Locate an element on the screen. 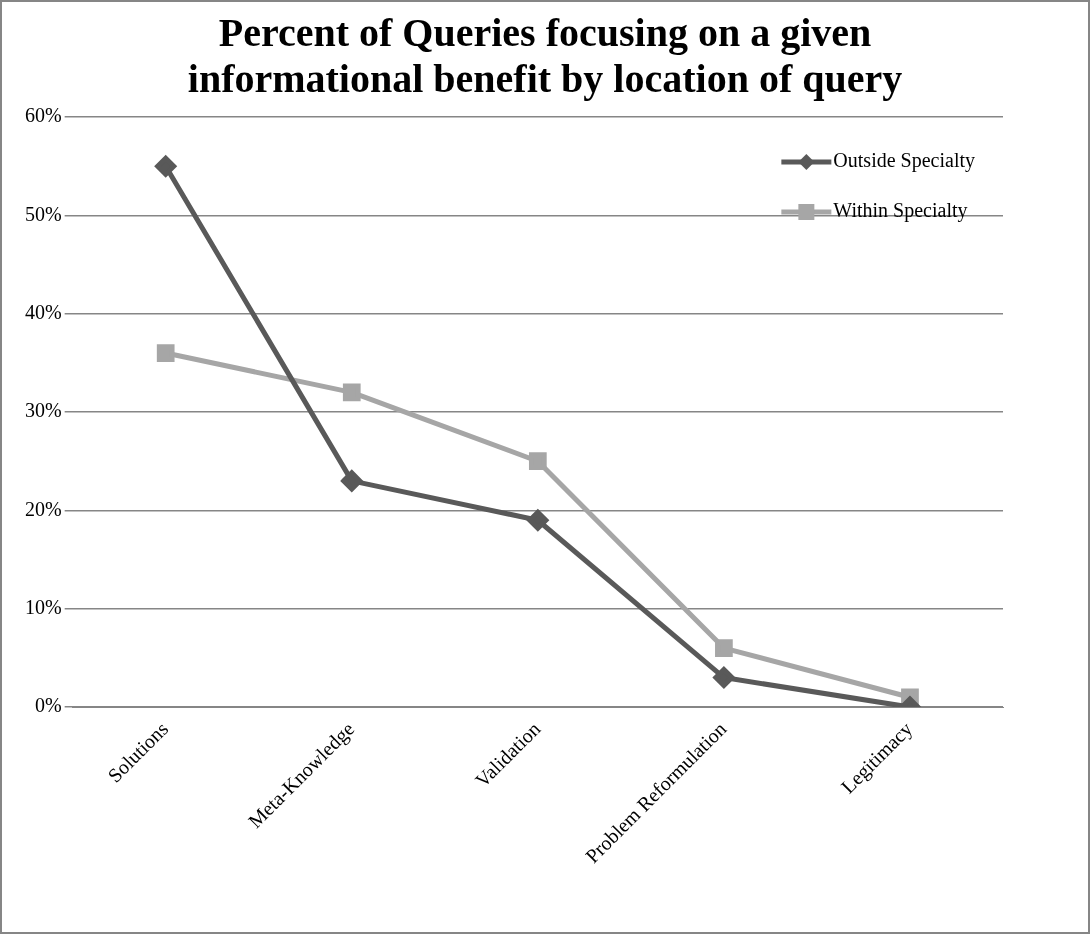  legend-label: Outside Specialty is located at coordinates (904, 161).